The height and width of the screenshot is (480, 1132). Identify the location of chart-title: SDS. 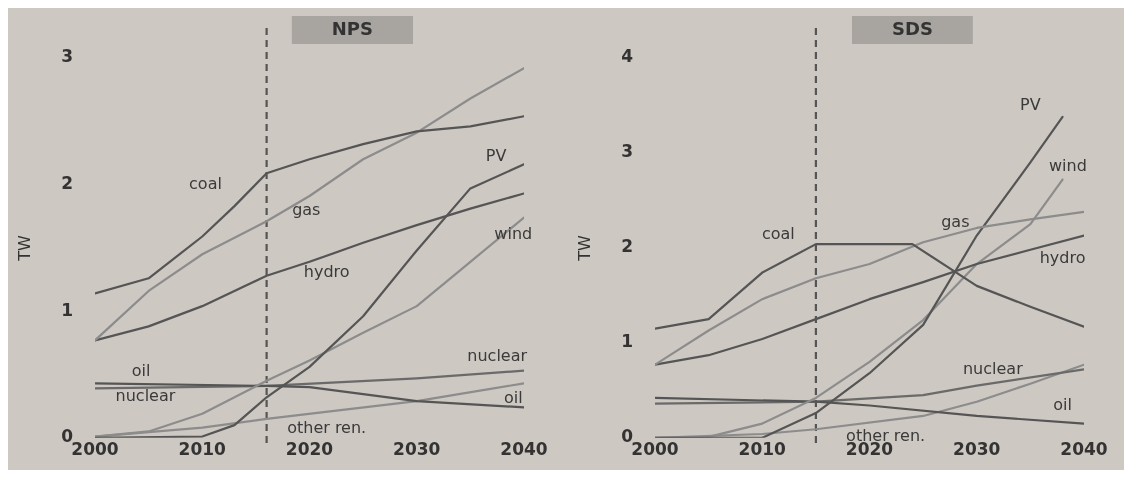
(912, 28).